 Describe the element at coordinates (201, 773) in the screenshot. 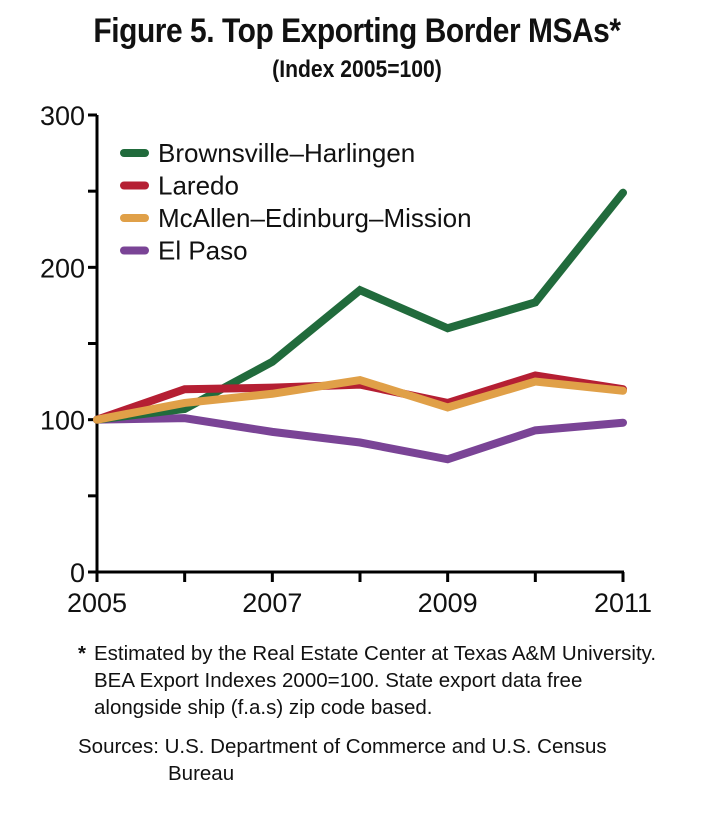

I see `sources-text-continued: Bureau` at that location.